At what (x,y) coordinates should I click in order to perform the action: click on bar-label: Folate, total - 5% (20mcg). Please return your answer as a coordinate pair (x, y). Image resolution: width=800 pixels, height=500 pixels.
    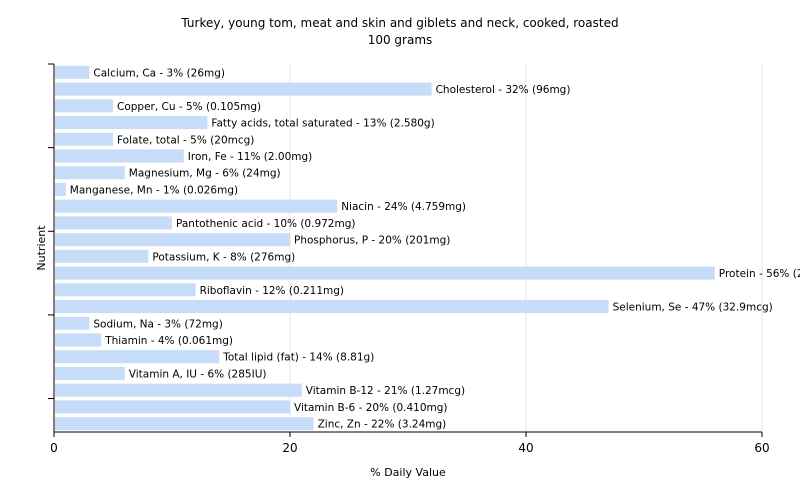
    Looking at the image, I should click on (185, 140).